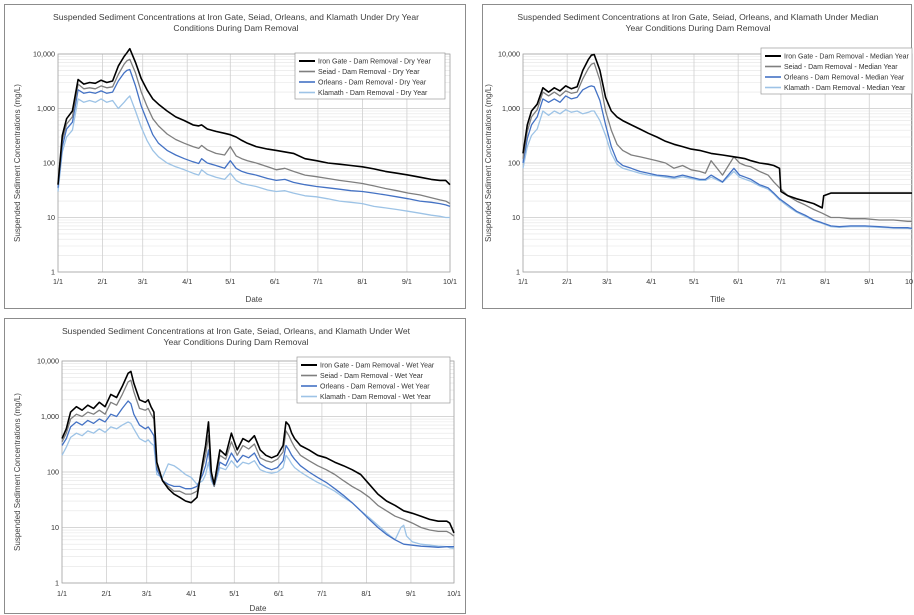  What do you see at coordinates (377, 365) in the screenshot?
I see `legend-entry: Iron Gate - Dam Removal - Wet Year` at bounding box center [377, 365].